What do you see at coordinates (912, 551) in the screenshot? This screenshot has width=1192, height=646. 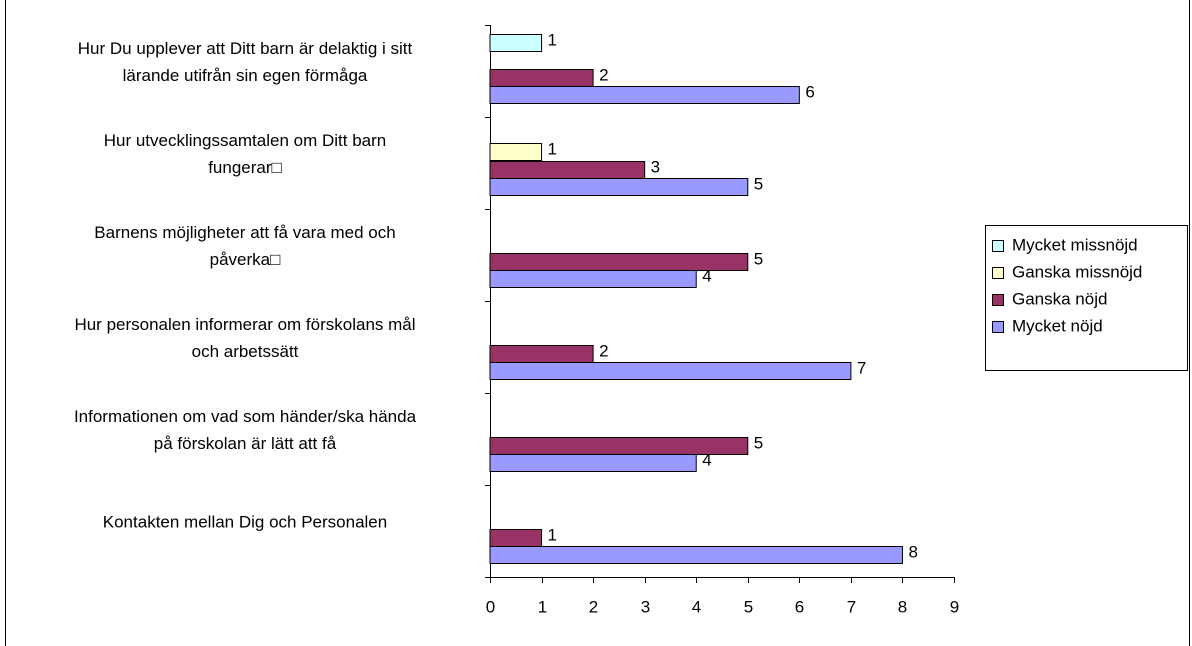 I see `data-label: 8` at bounding box center [912, 551].